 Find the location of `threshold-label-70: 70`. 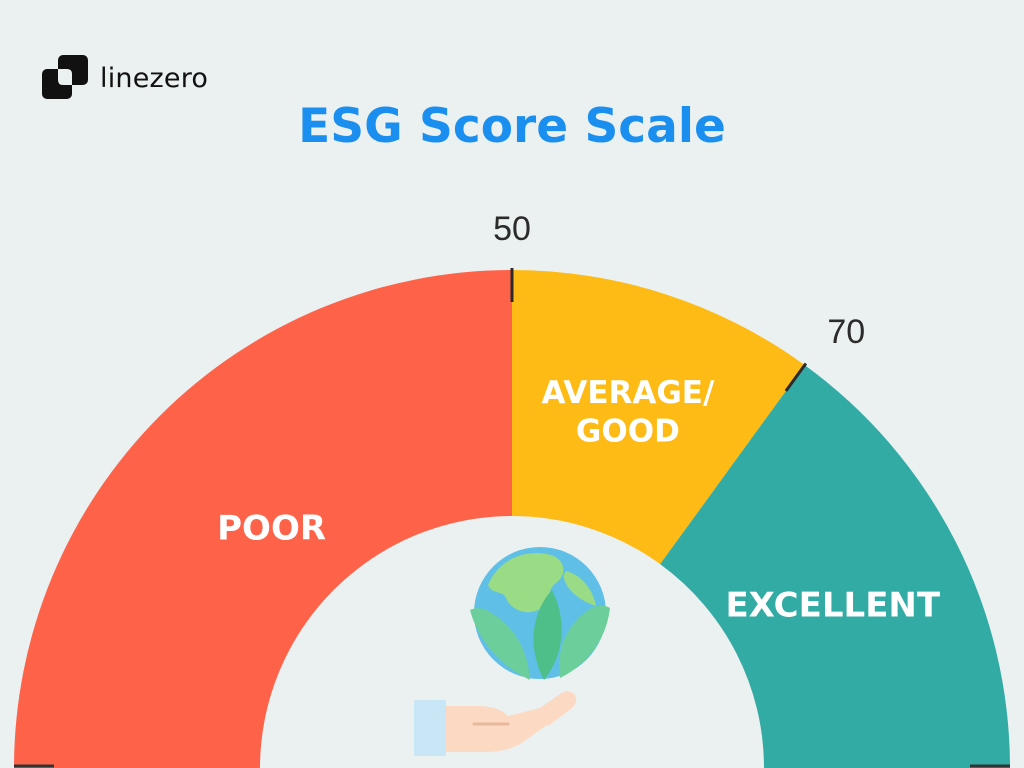

threshold-label-70: 70 is located at coordinates (846, 332).